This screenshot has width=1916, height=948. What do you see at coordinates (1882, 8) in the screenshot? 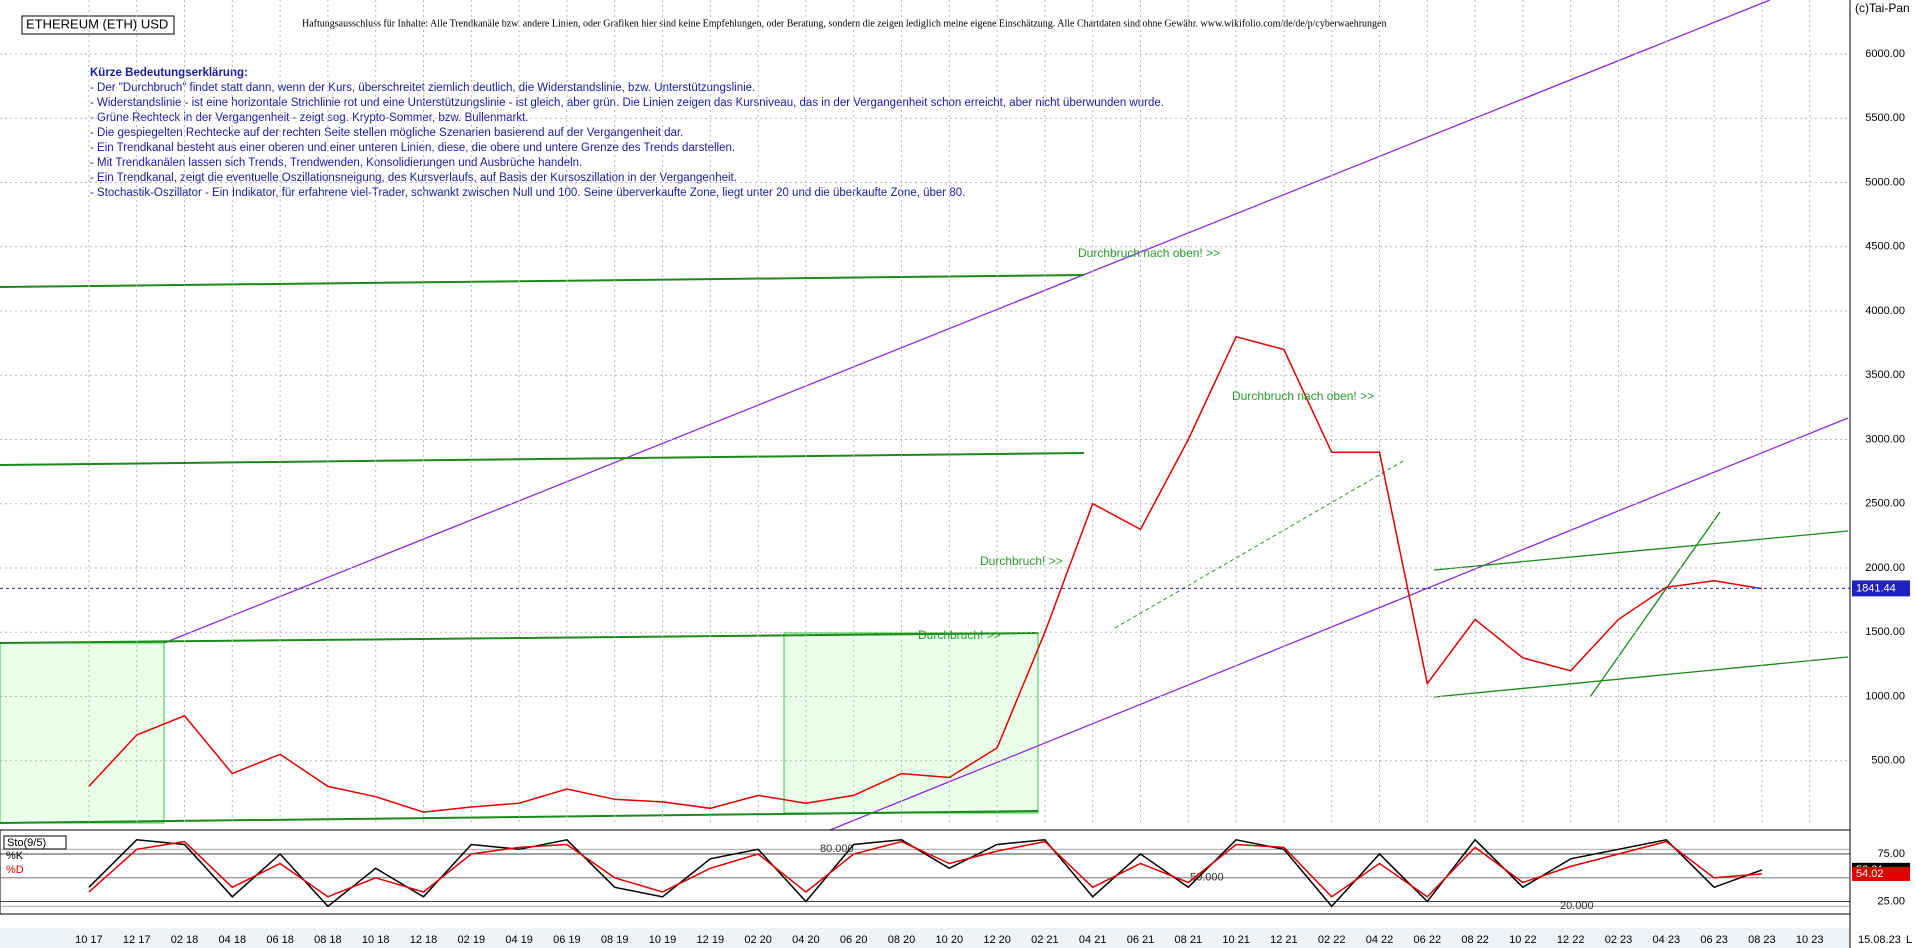
I see `copyright: (c)Tai-Pan` at bounding box center [1882, 8].